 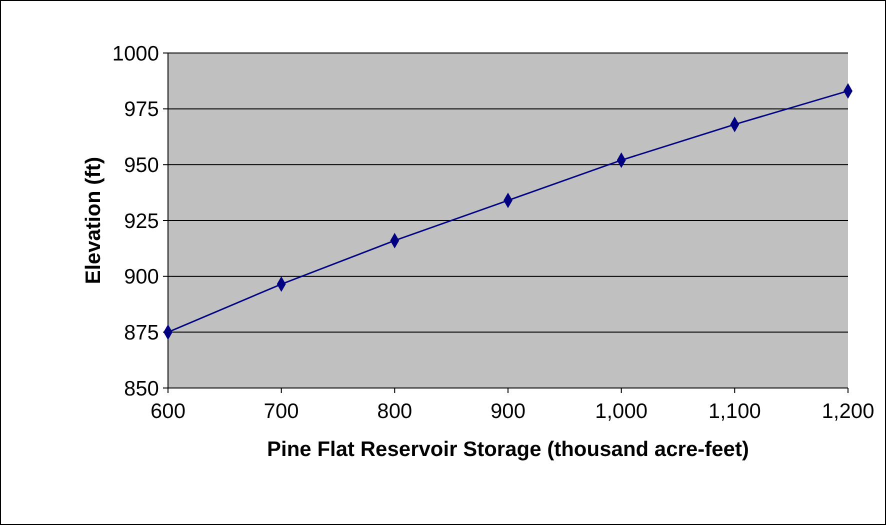 I want to click on x-tick-label: 800, so click(x=394, y=411).